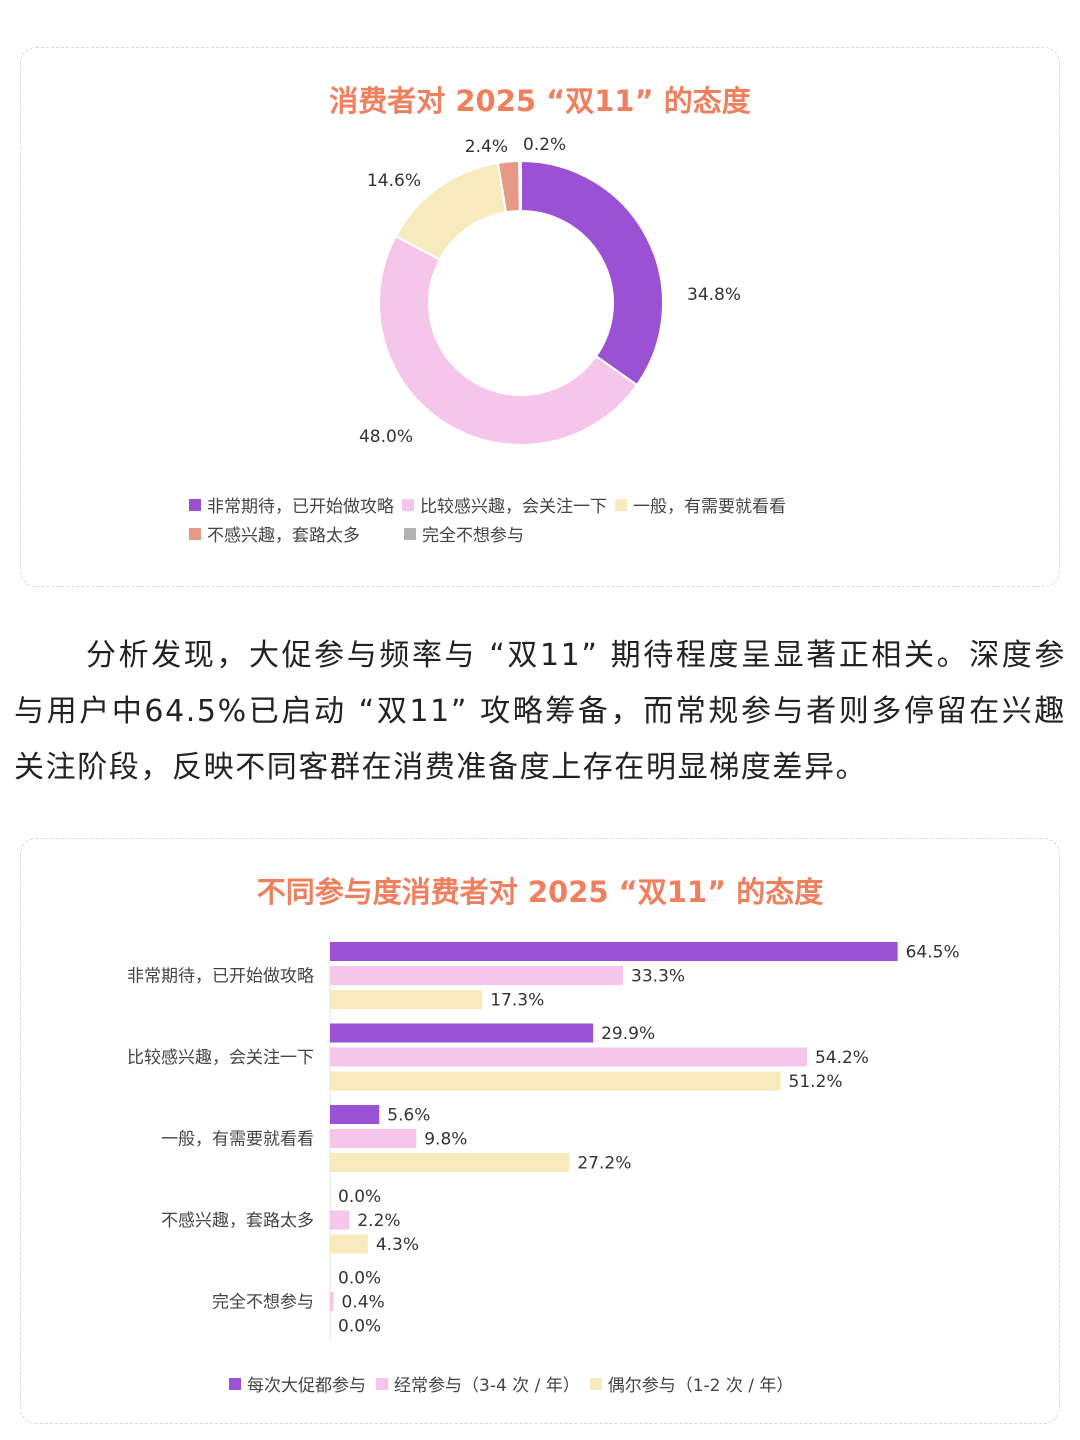 Image resolution: width=1080 pixels, height=1440 pixels. What do you see at coordinates (517, 1001) in the screenshot?
I see `bar-value-label: 17.3%` at bounding box center [517, 1001].